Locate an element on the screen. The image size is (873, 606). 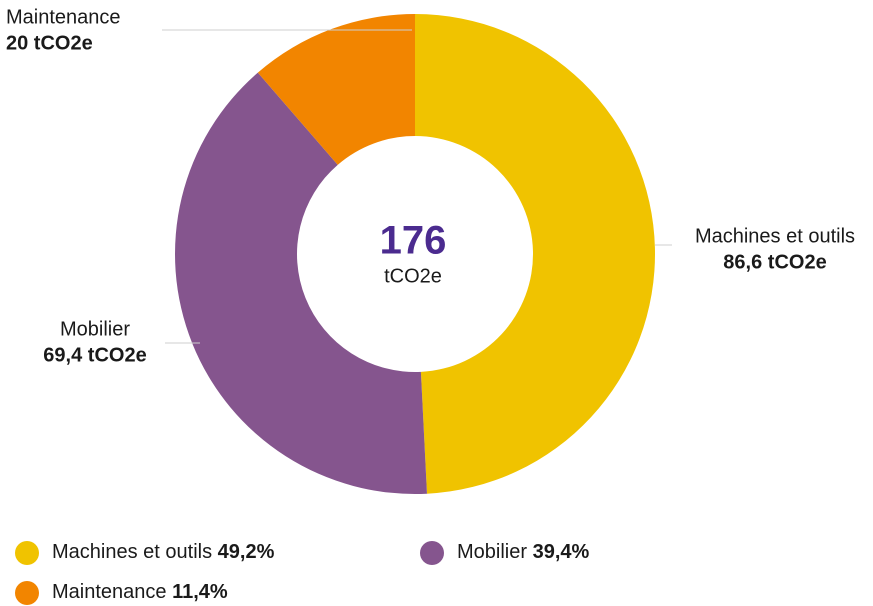
segment-name: Mobilier is located at coordinates (95, 329).